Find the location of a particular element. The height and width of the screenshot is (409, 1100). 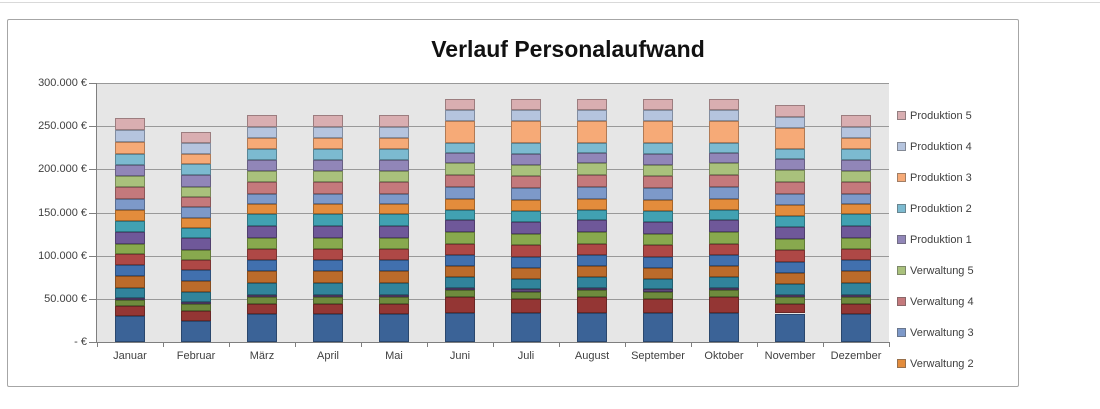

legend-item-produktion-2: Produktion 2 is located at coordinates (959, 209).